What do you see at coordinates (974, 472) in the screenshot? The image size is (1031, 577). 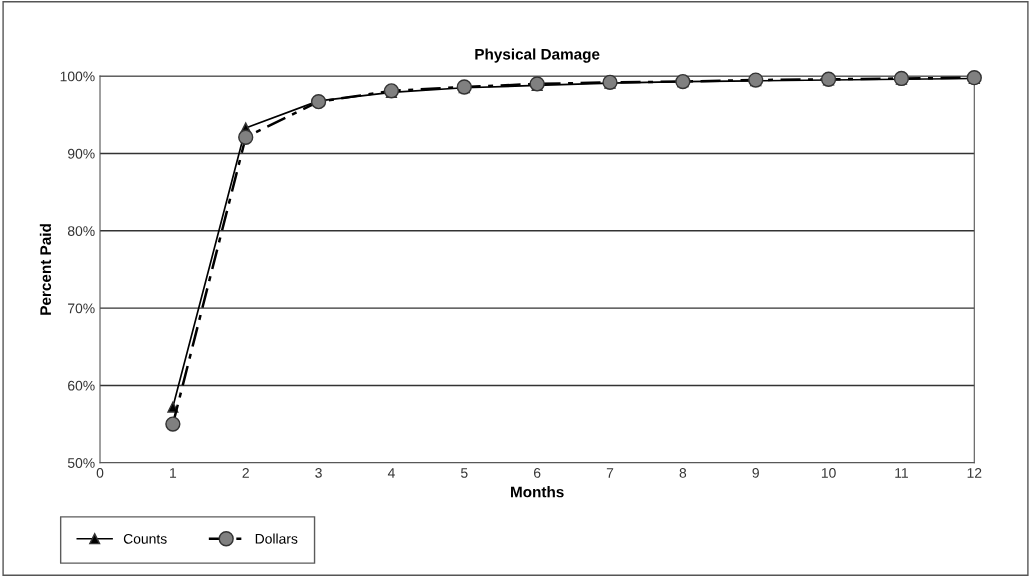 I see `x-tick-label: 12` at bounding box center [974, 472].